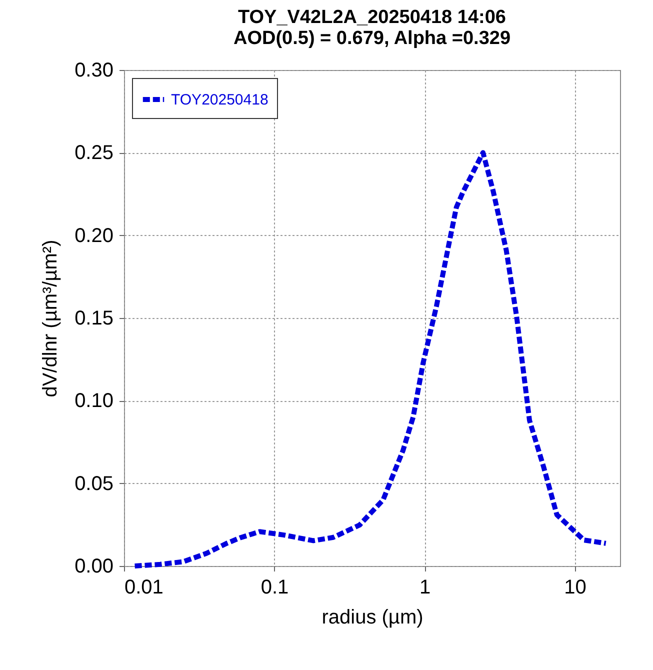 The height and width of the screenshot is (670, 653). Describe the element at coordinates (51, 319) in the screenshot. I see `y-axis-title: dV/dlnr (µm³/µm²)` at that location.